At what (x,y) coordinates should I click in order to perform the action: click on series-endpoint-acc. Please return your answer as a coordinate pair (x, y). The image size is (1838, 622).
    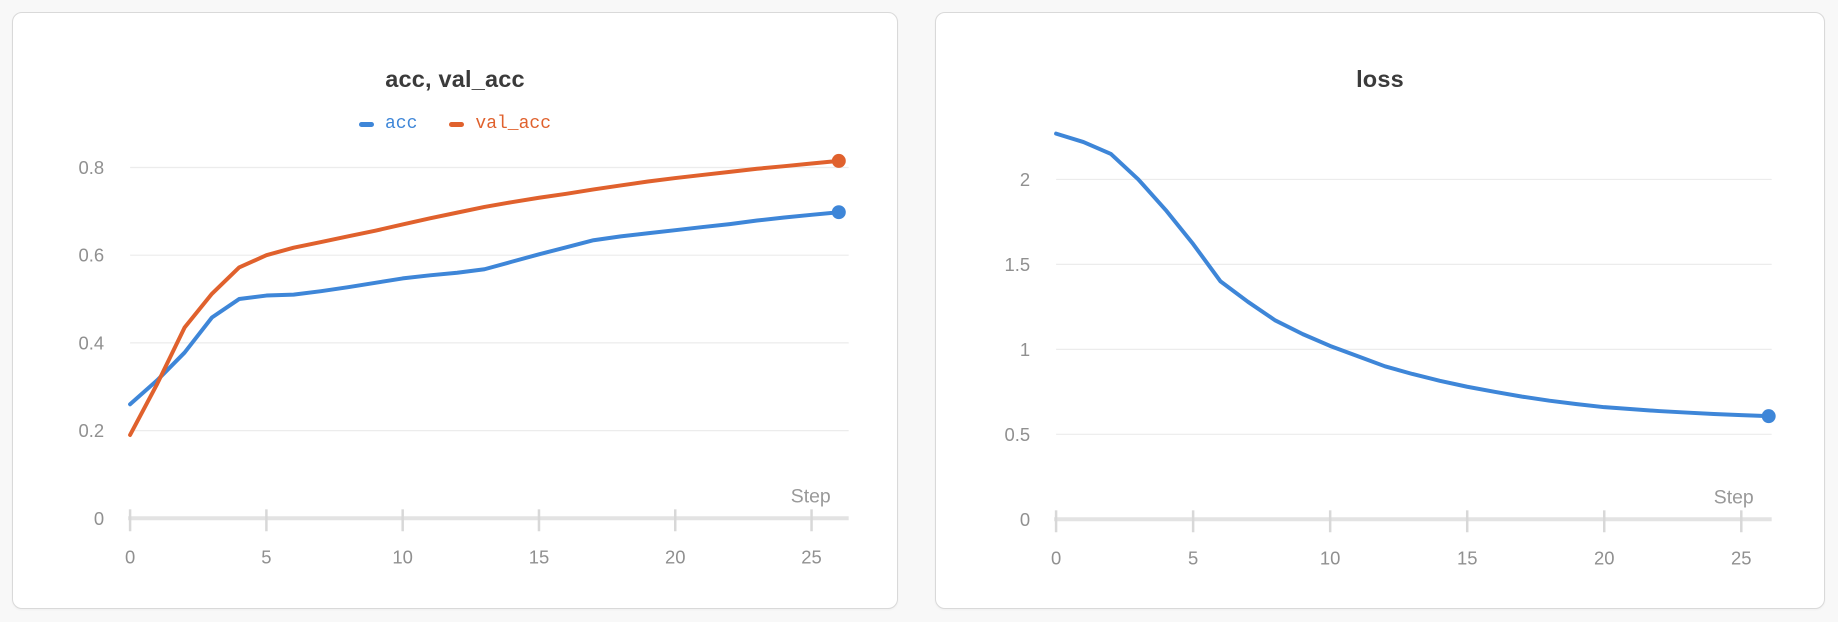
    Looking at the image, I should click on (838, 212).